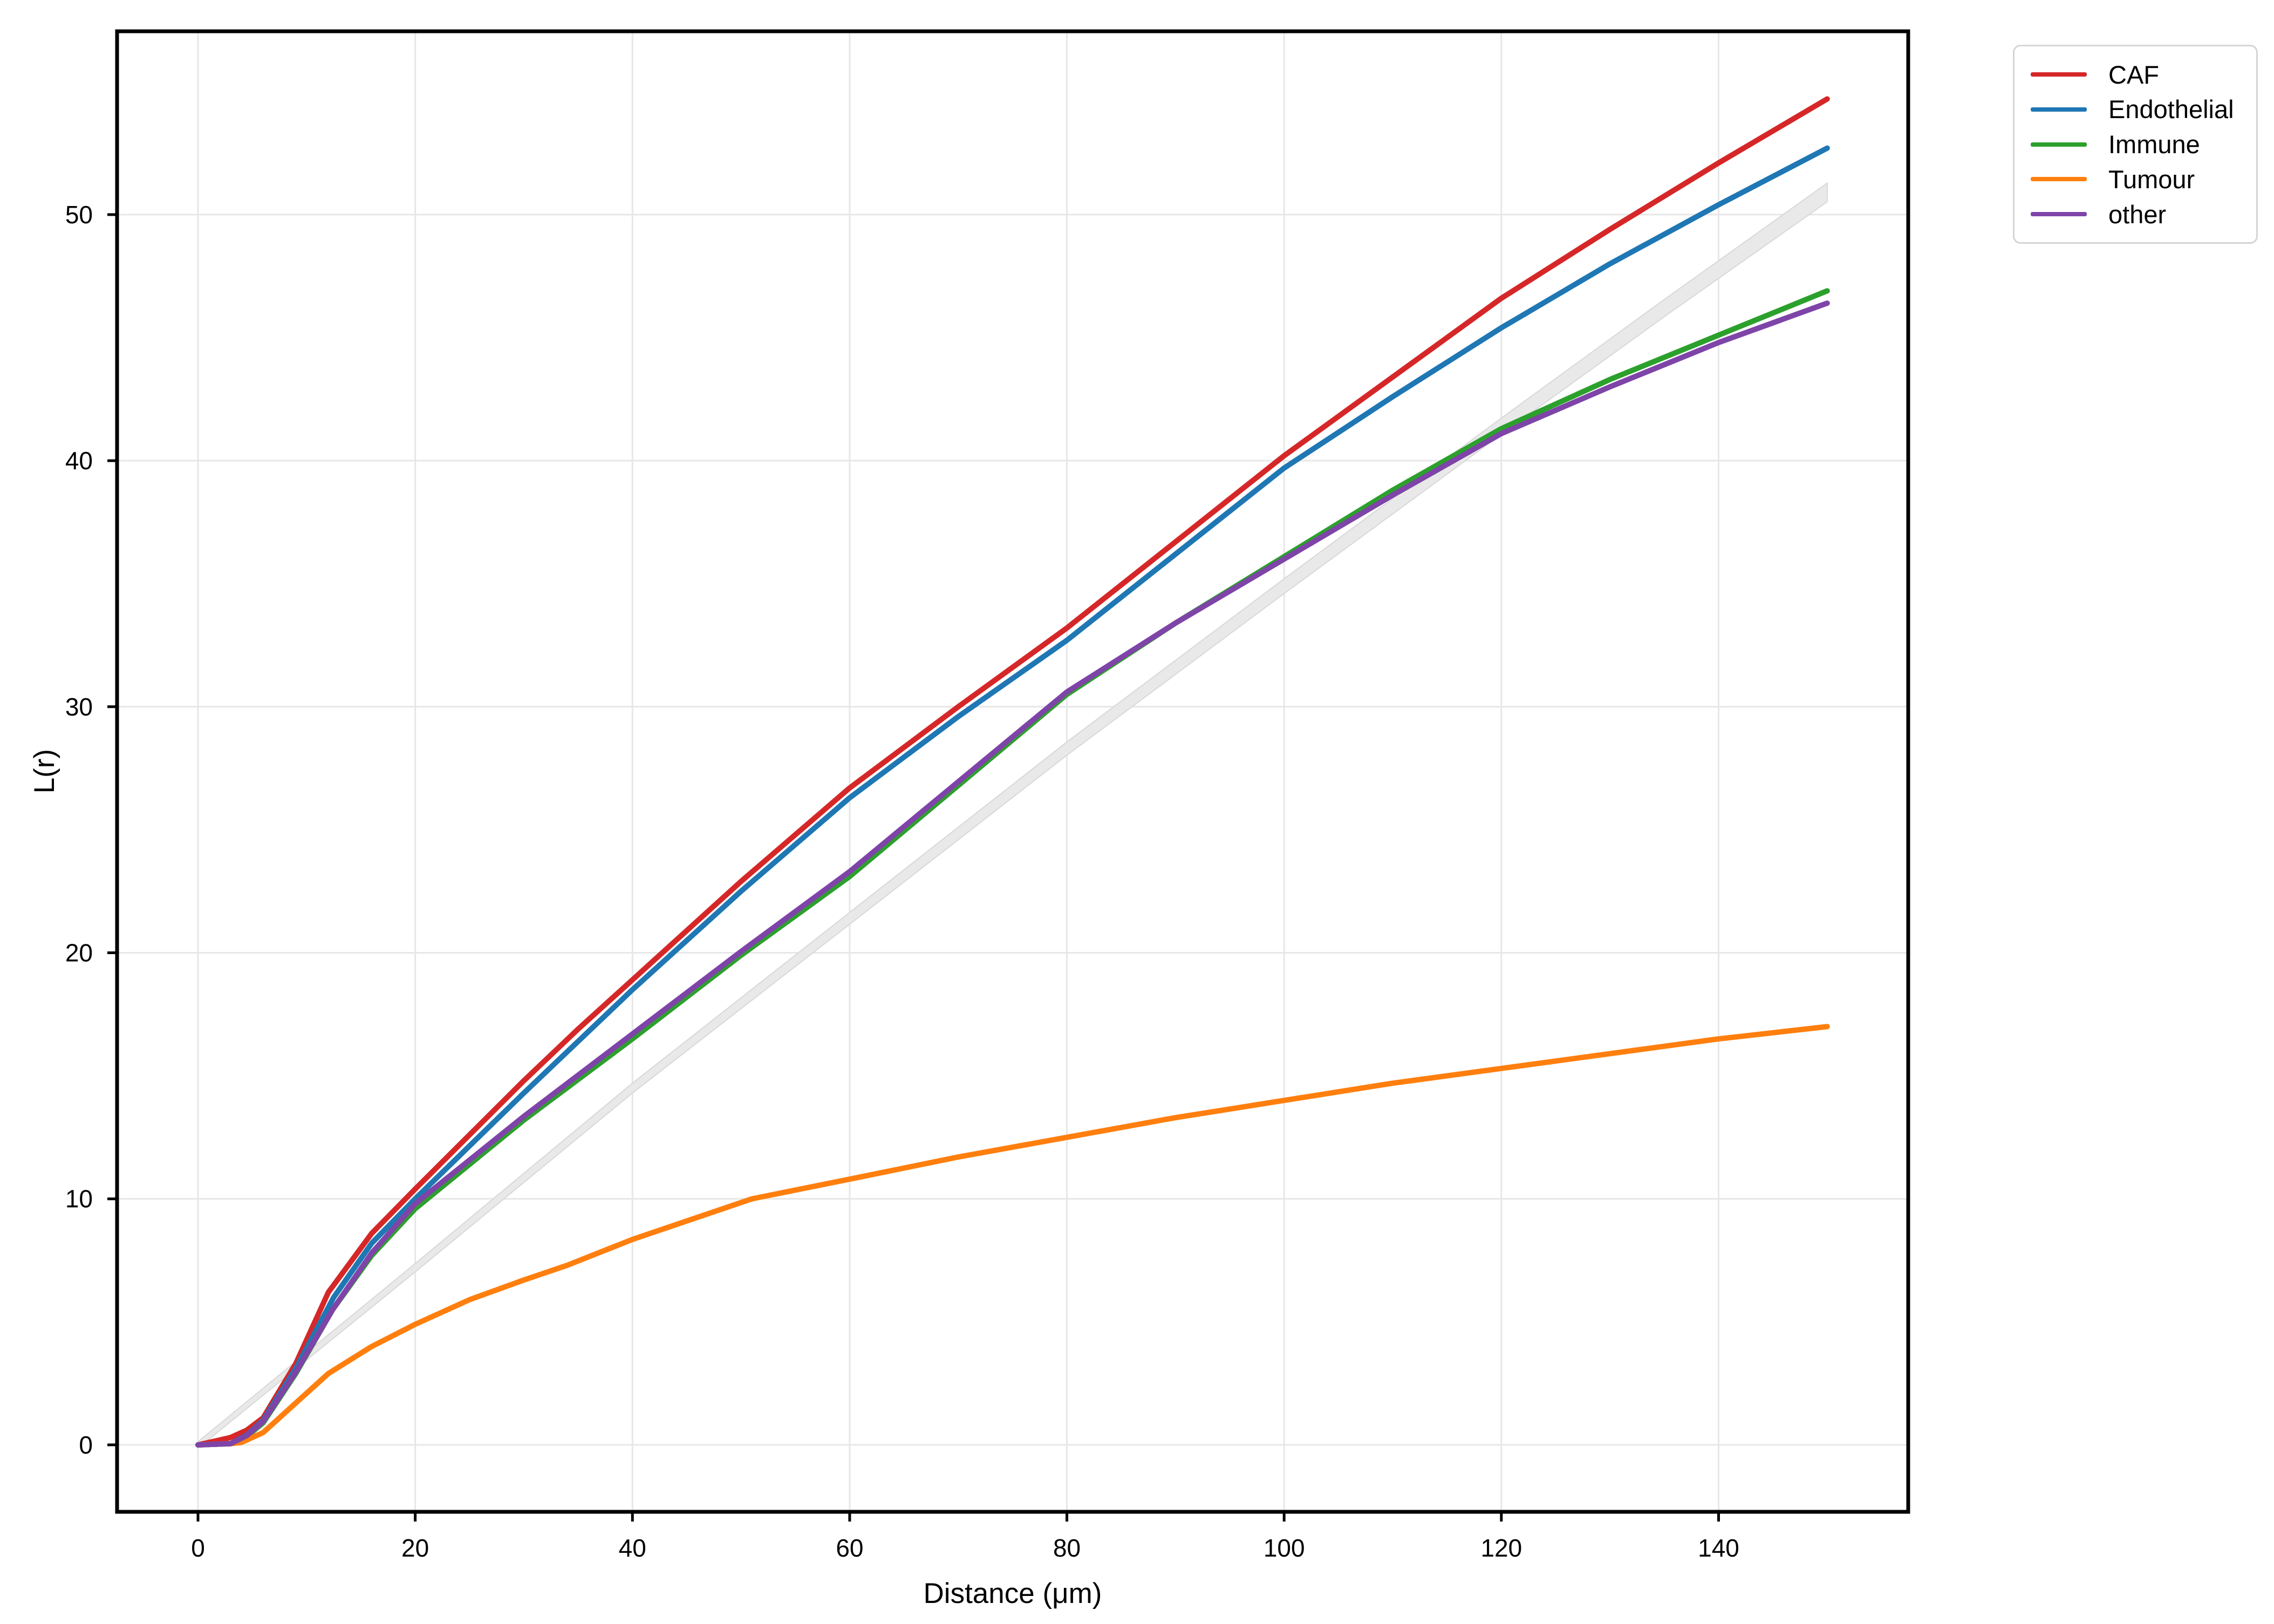 This screenshot has height=1624, width=2274. Describe the element at coordinates (2151, 179) in the screenshot. I see `legend-label-tumour: Tumour` at that location.